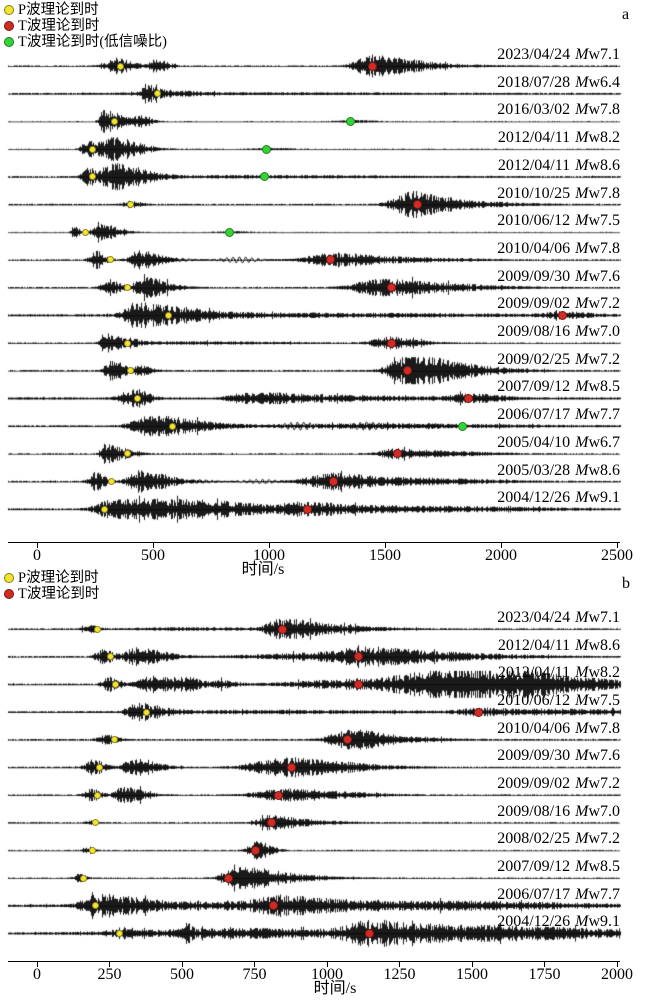 Image resolution: width=650 pixels, height=1003 pixels. What do you see at coordinates (534, 839) in the screenshot?
I see `trace-date: 2008/02/25` at bounding box center [534, 839].